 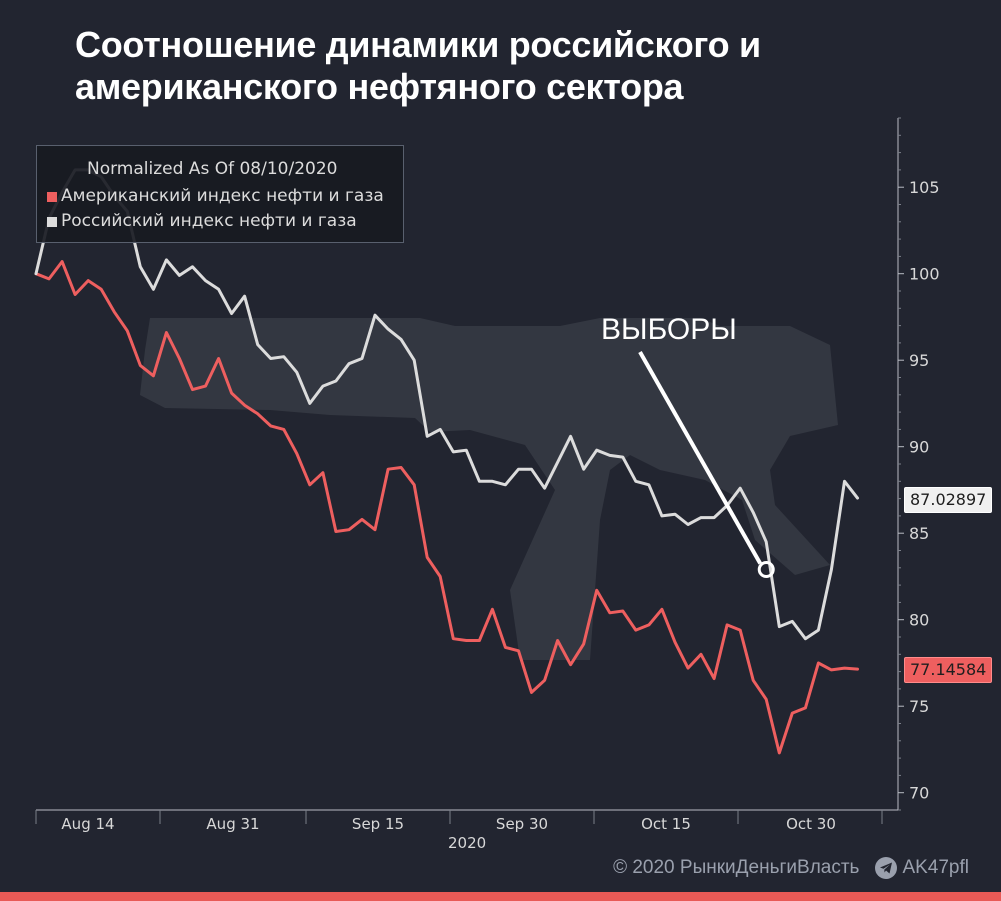 What do you see at coordinates (935, 867) in the screenshot?
I see `telegram-handle: AK47pfl` at bounding box center [935, 867].